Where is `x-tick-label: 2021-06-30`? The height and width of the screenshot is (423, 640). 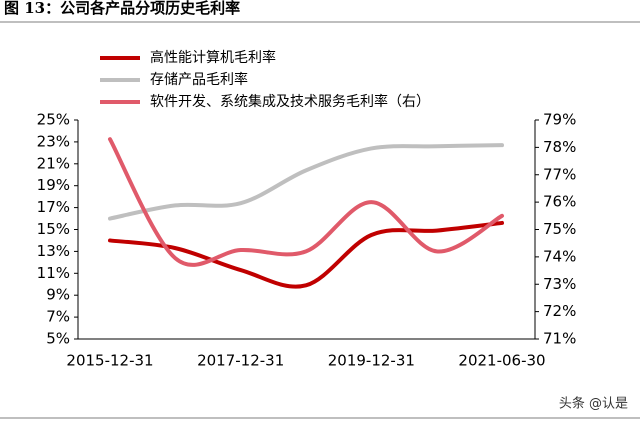
x-tick-label: 2021-06-30 is located at coordinates (501, 361).